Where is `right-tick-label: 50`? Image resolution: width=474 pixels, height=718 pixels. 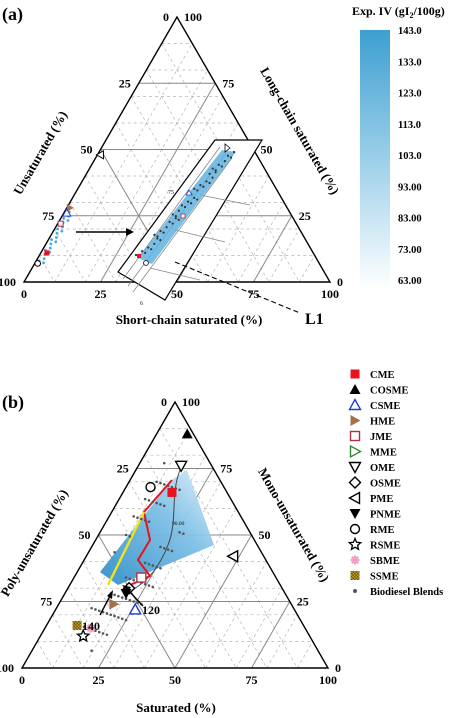 right-tick-label: 50 is located at coordinates (265, 535).